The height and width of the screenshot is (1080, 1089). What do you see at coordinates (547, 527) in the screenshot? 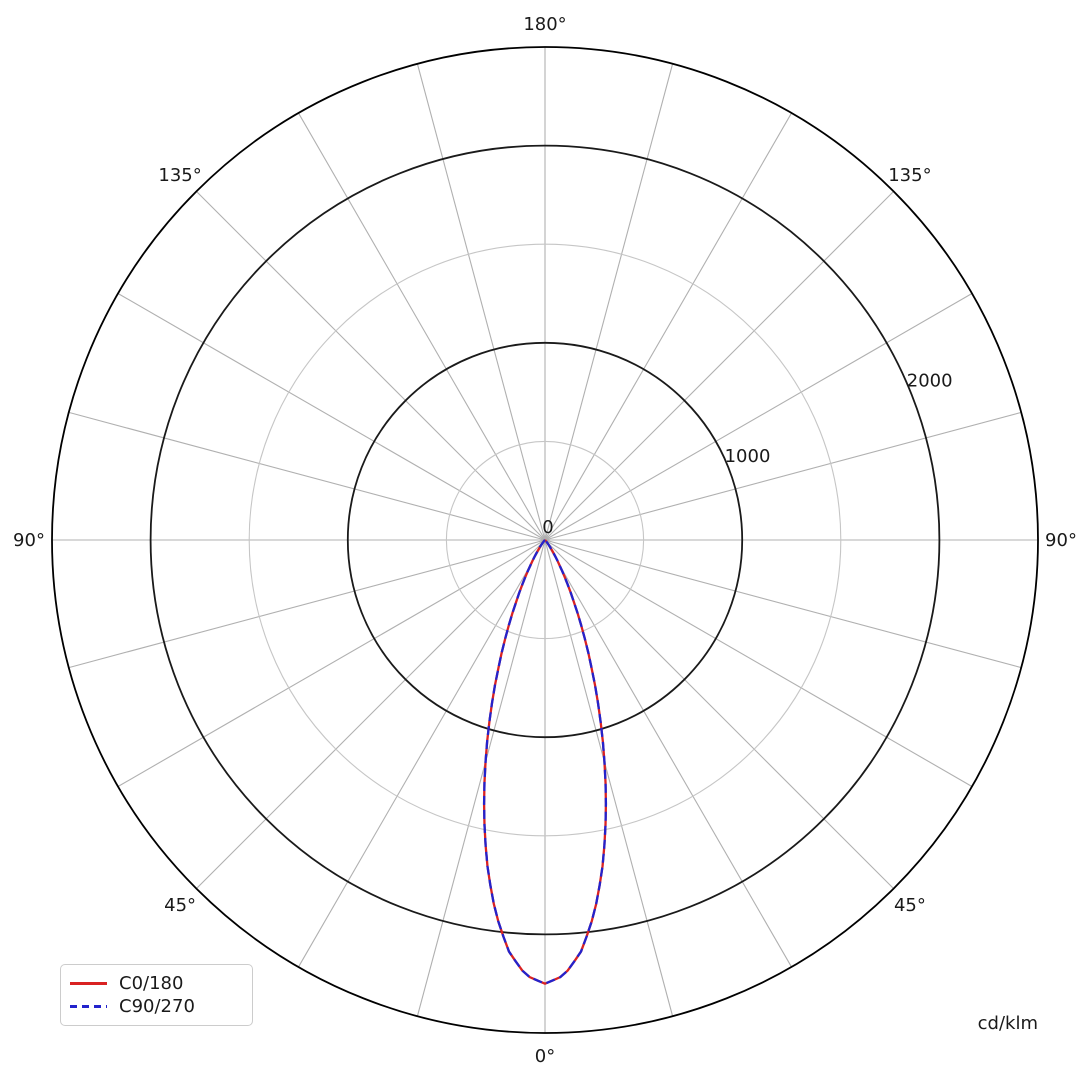
I see `radius-tick-label-zero: 0` at bounding box center [547, 527].